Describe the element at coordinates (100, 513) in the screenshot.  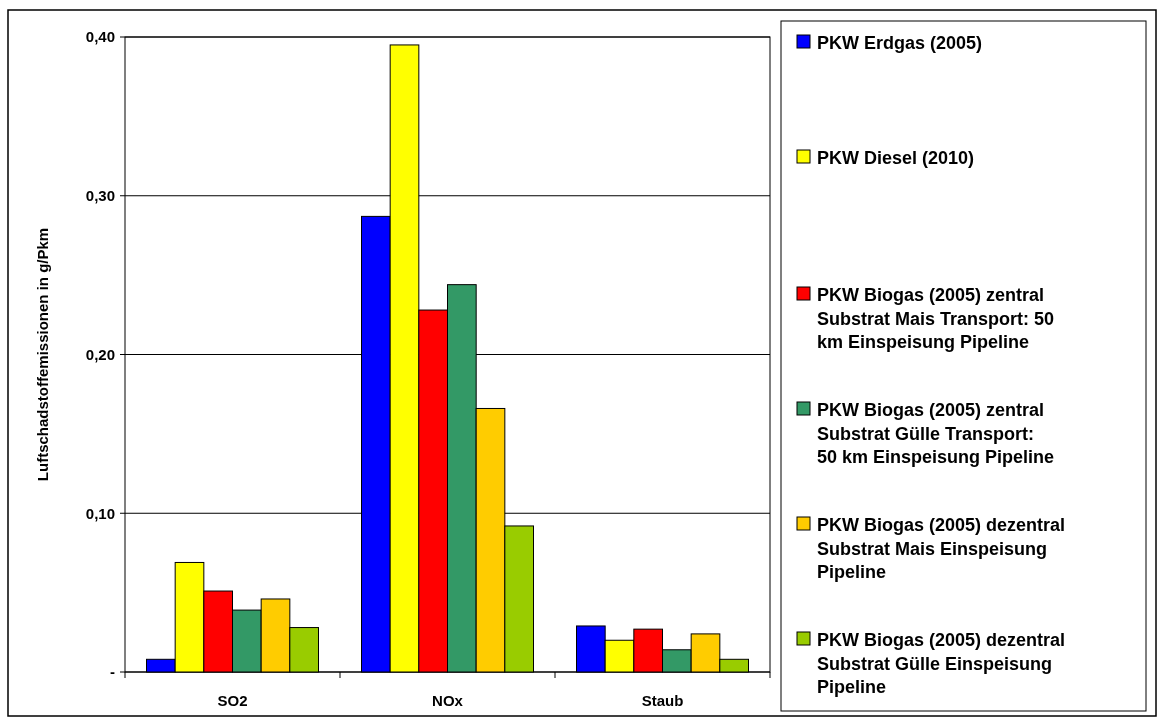
I see `y-tick-label: 0,10` at that location.